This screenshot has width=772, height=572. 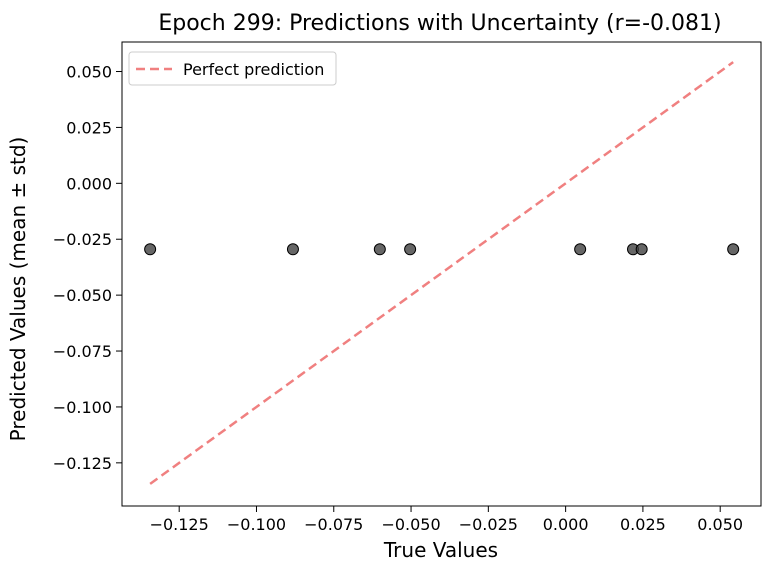 I want to click on legend-box, so click(x=232, y=68).